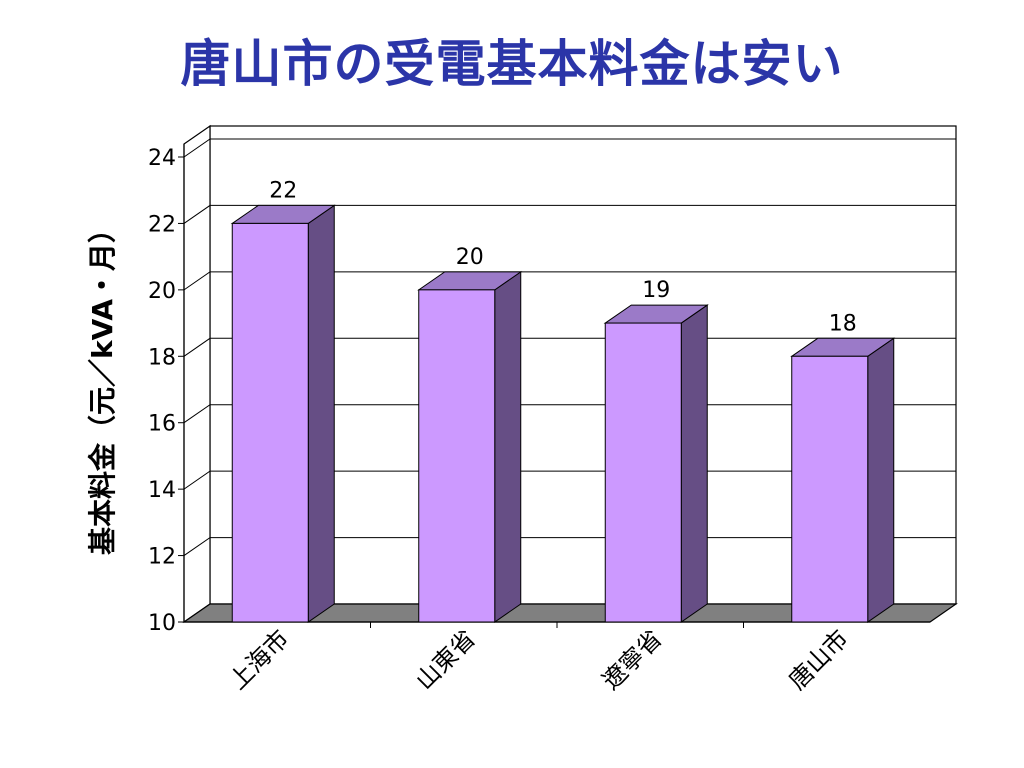 The image size is (1024, 768). Describe the element at coordinates (563, 257) in the screenshot. I see `data-labels: 22 20 19 18` at that location.